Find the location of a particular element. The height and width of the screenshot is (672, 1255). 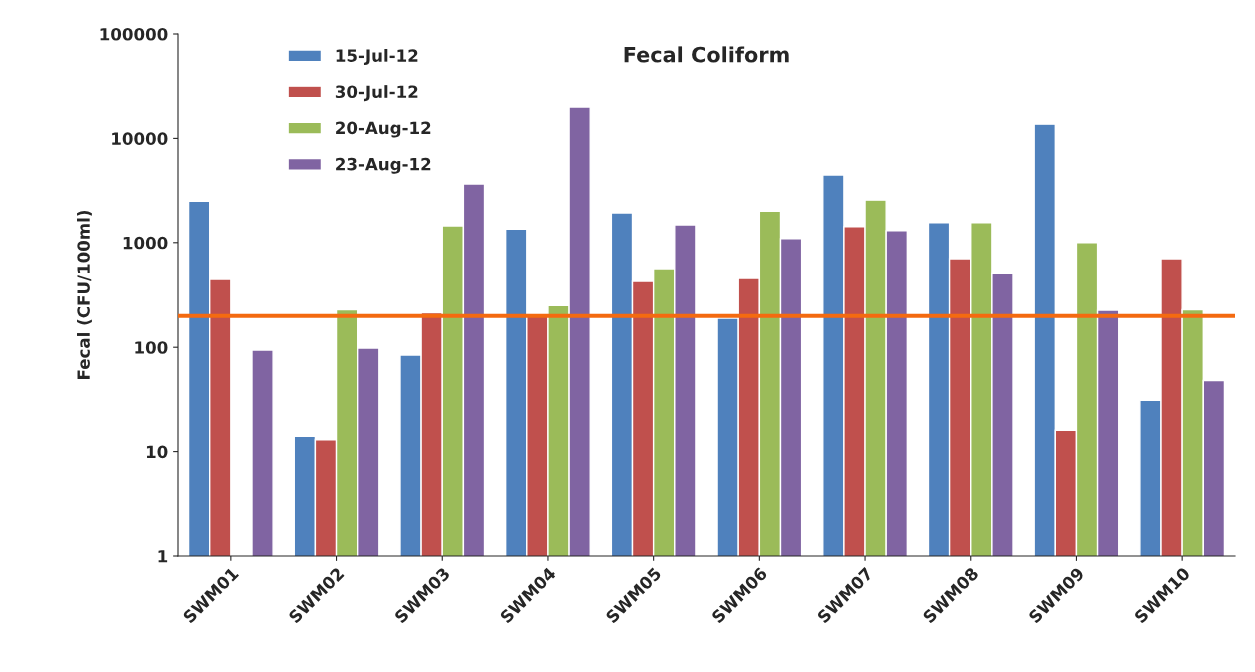

y-tick-label: 1 is located at coordinates (163, 556).